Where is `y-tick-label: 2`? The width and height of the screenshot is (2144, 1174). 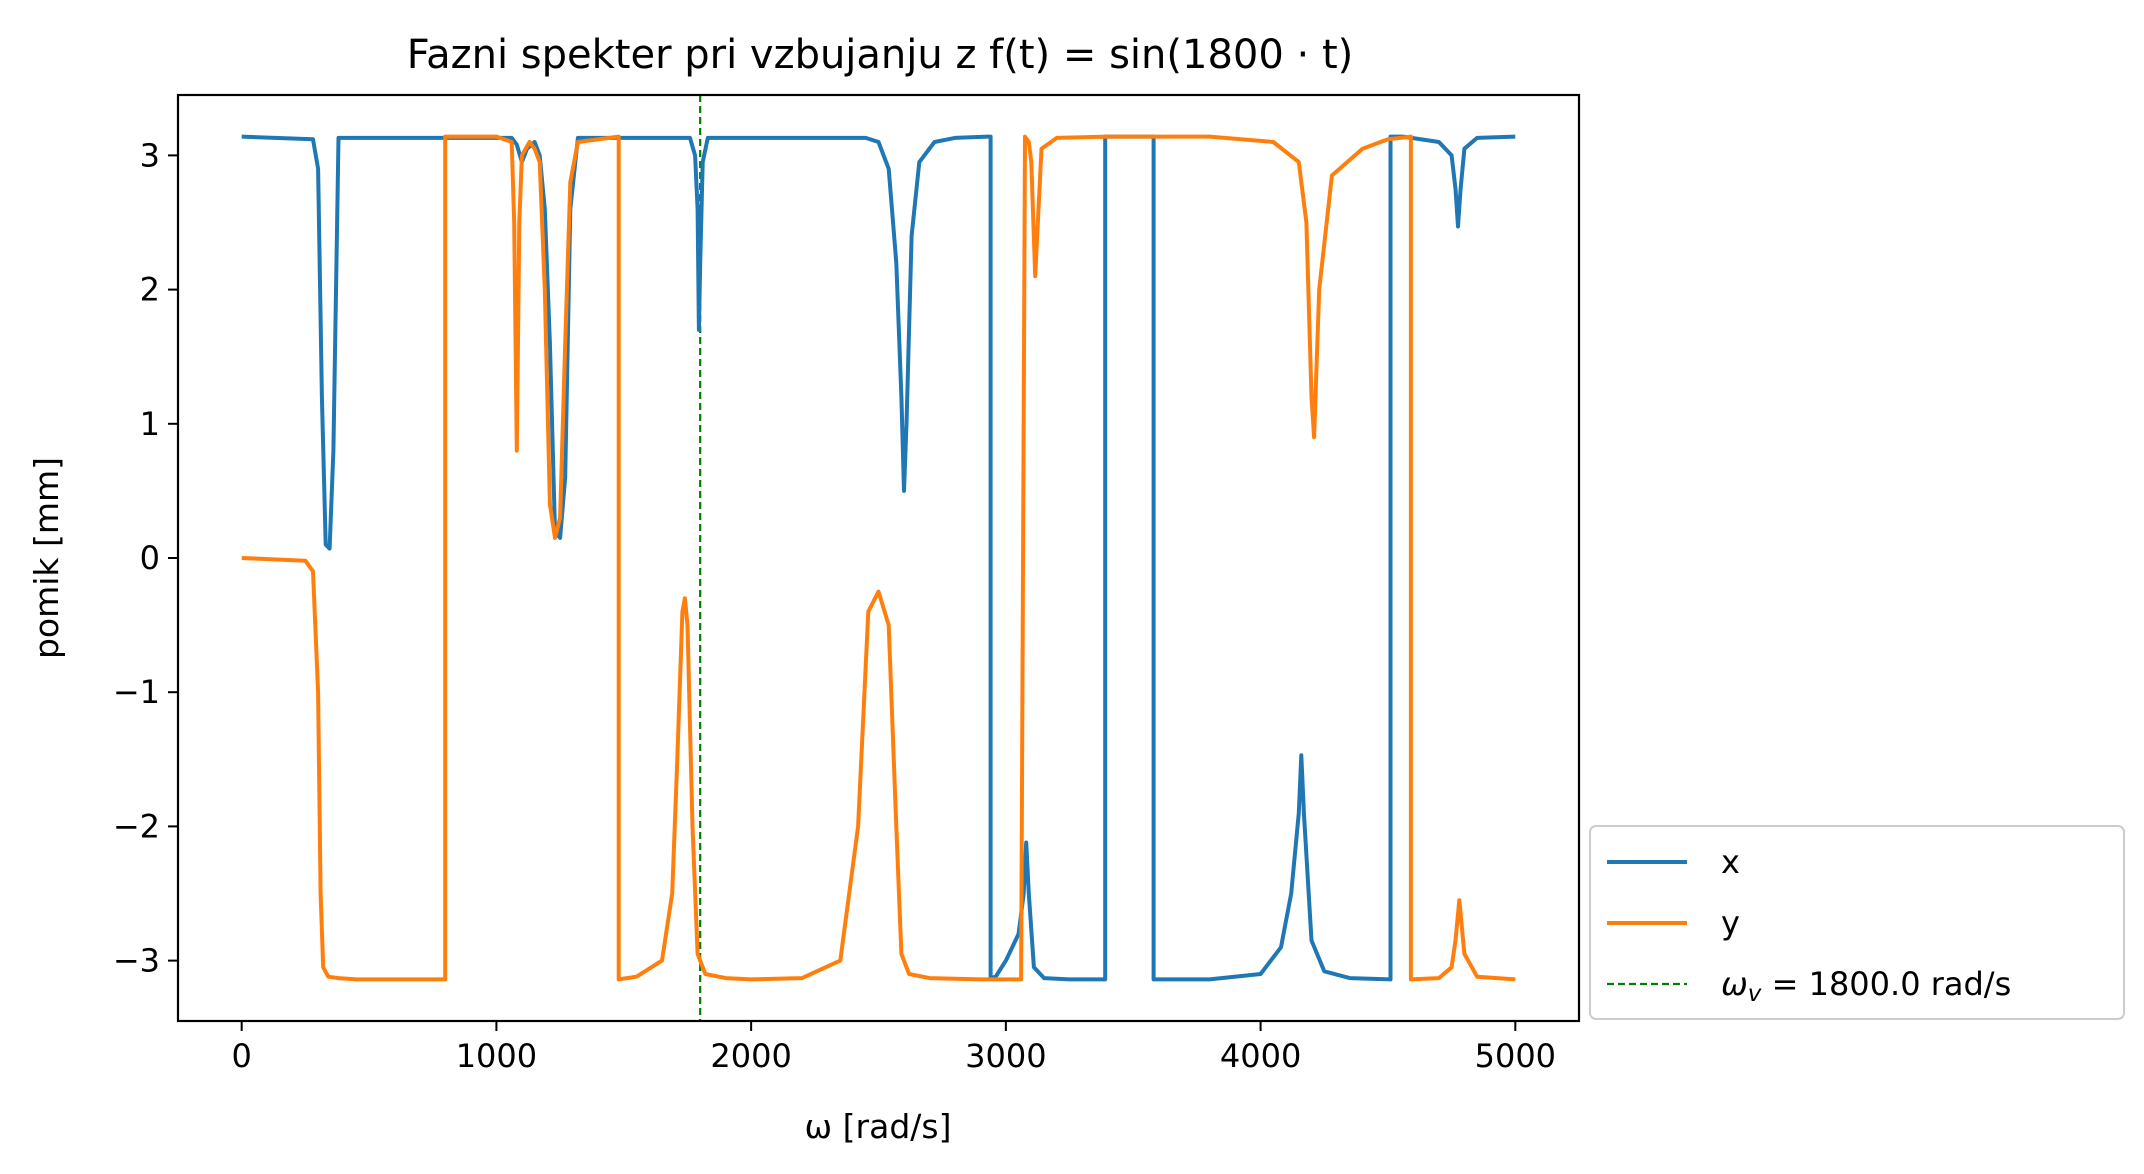
y-tick-label: 2 is located at coordinates (150, 290).